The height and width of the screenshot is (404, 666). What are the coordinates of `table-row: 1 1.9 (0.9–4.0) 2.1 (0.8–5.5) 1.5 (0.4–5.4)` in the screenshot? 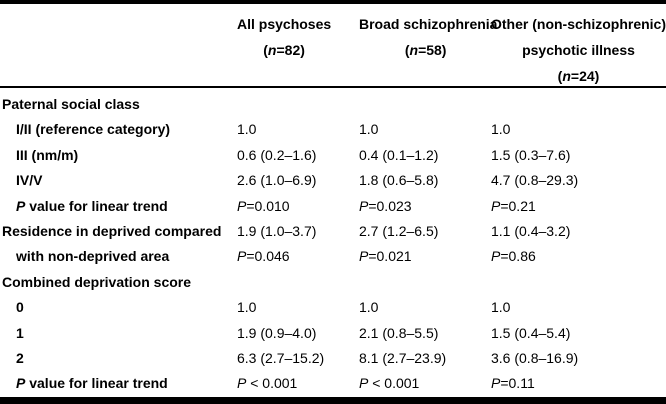 It's located at (333, 333).